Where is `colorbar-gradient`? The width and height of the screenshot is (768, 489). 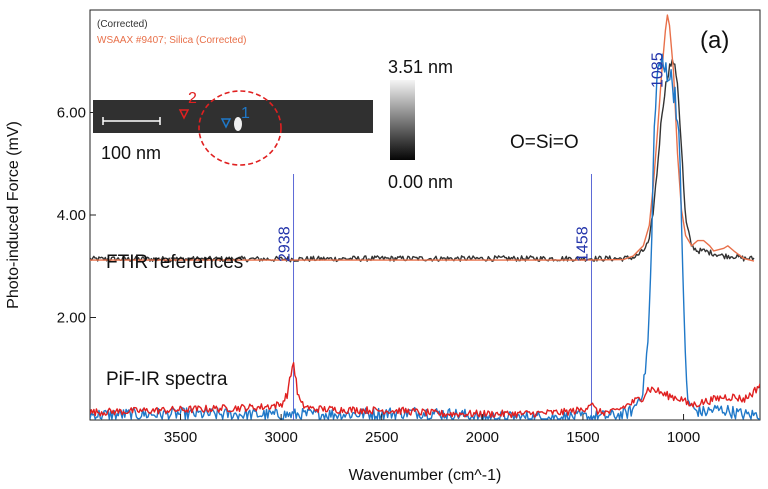 colorbar-gradient is located at coordinates (402, 120).